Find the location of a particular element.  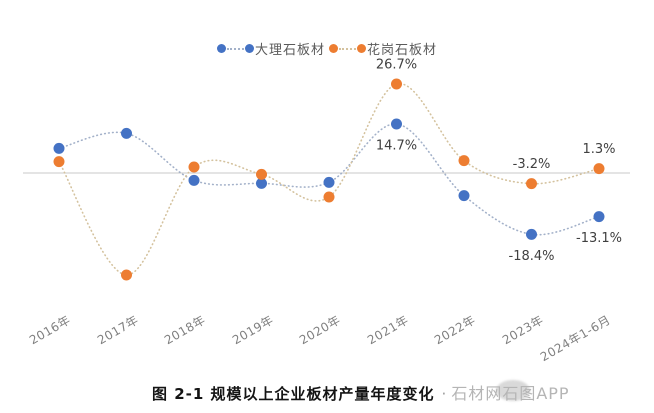

legend-item-granite: 花岗石板材 is located at coordinates (383, 48).